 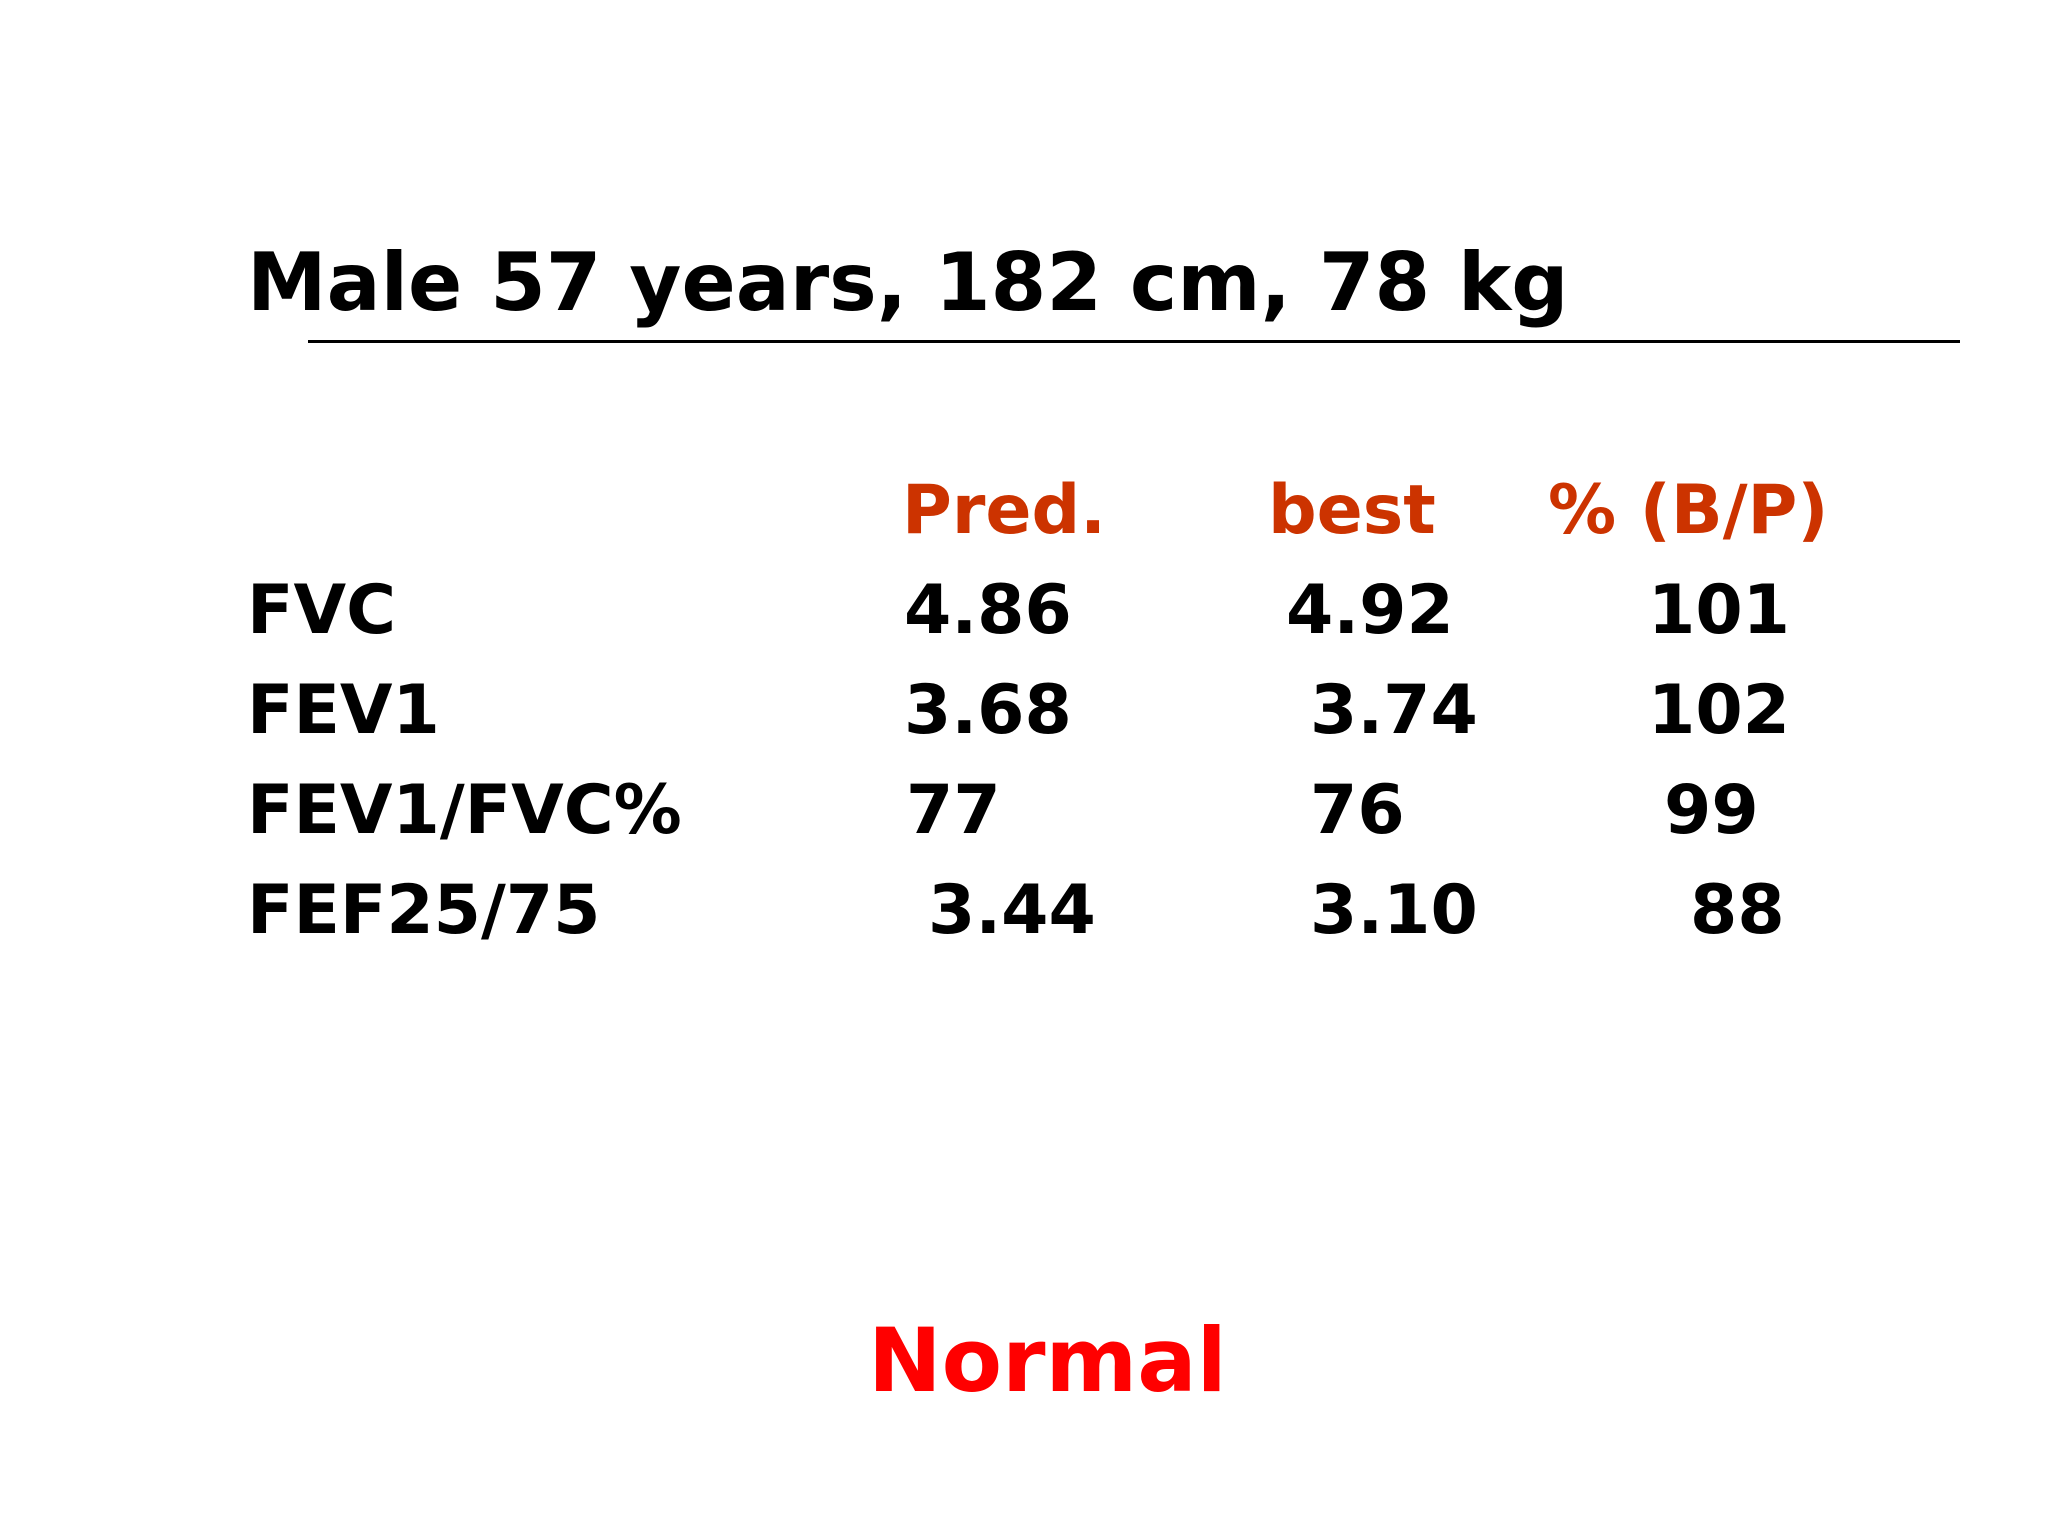 What do you see at coordinates (1012, 910) in the screenshot?
I see `cell-fef25-75-pred: 3.44` at bounding box center [1012, 910].